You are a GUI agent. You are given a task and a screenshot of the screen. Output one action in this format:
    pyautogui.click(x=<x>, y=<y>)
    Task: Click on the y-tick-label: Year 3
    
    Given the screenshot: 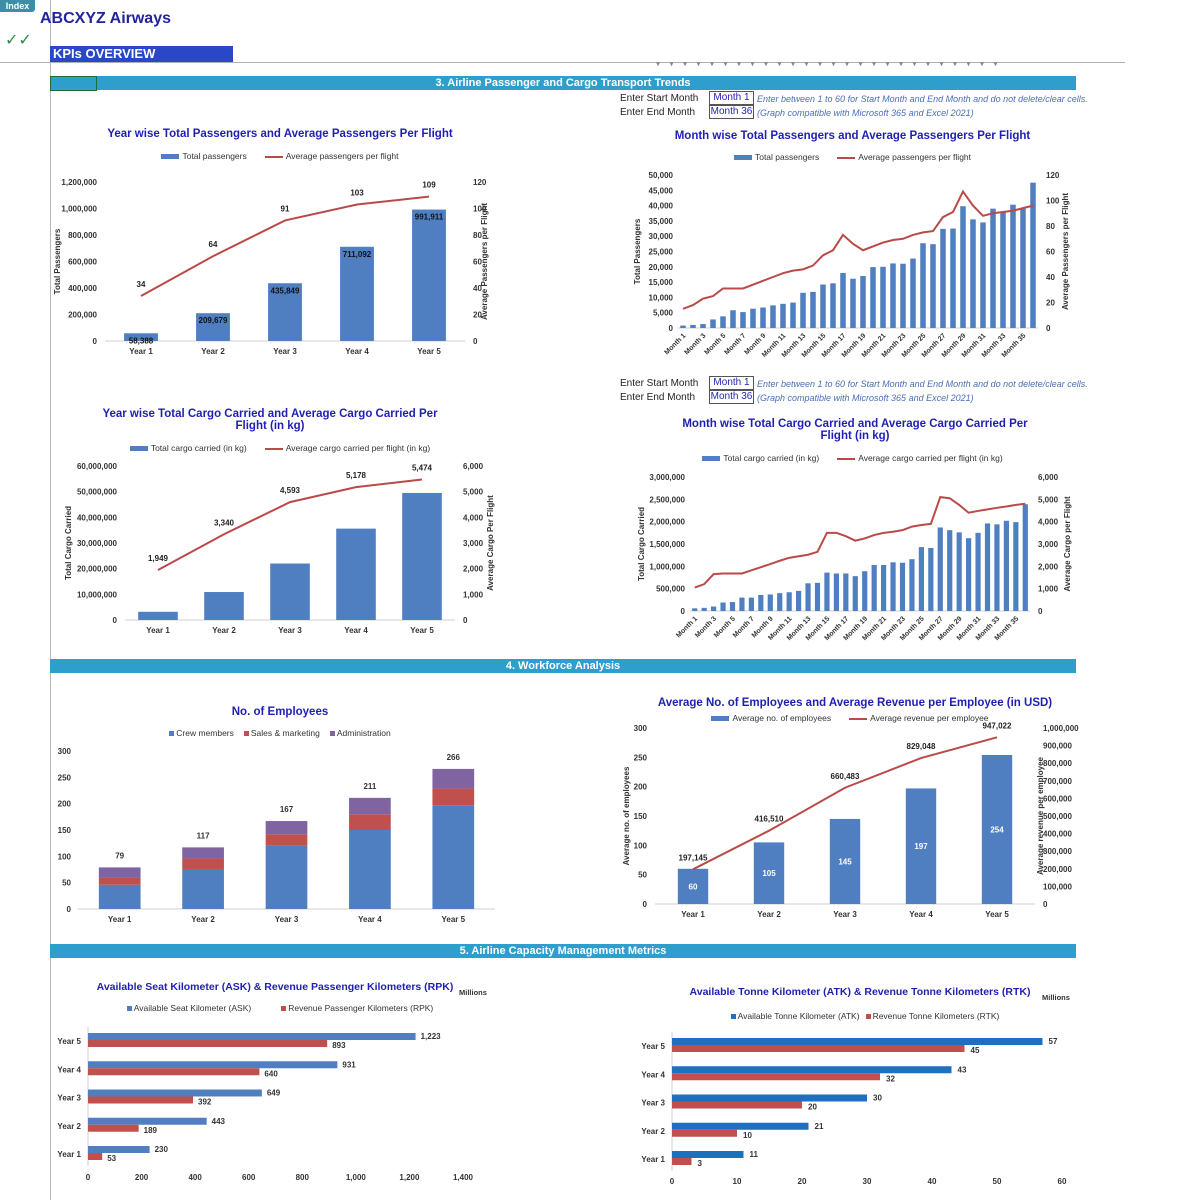 What is the action you would take?
    pyautogui.click(x=653, y=1103)
    